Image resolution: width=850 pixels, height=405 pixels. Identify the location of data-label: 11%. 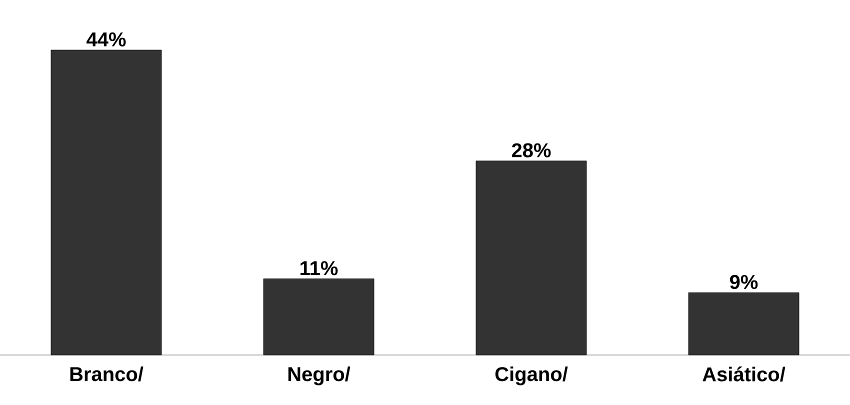
(319, 268).